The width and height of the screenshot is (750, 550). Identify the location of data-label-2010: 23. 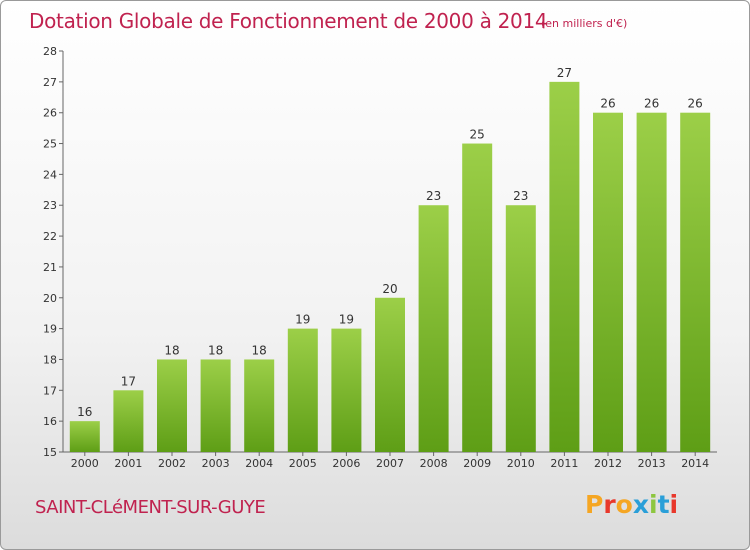
(520, 196).